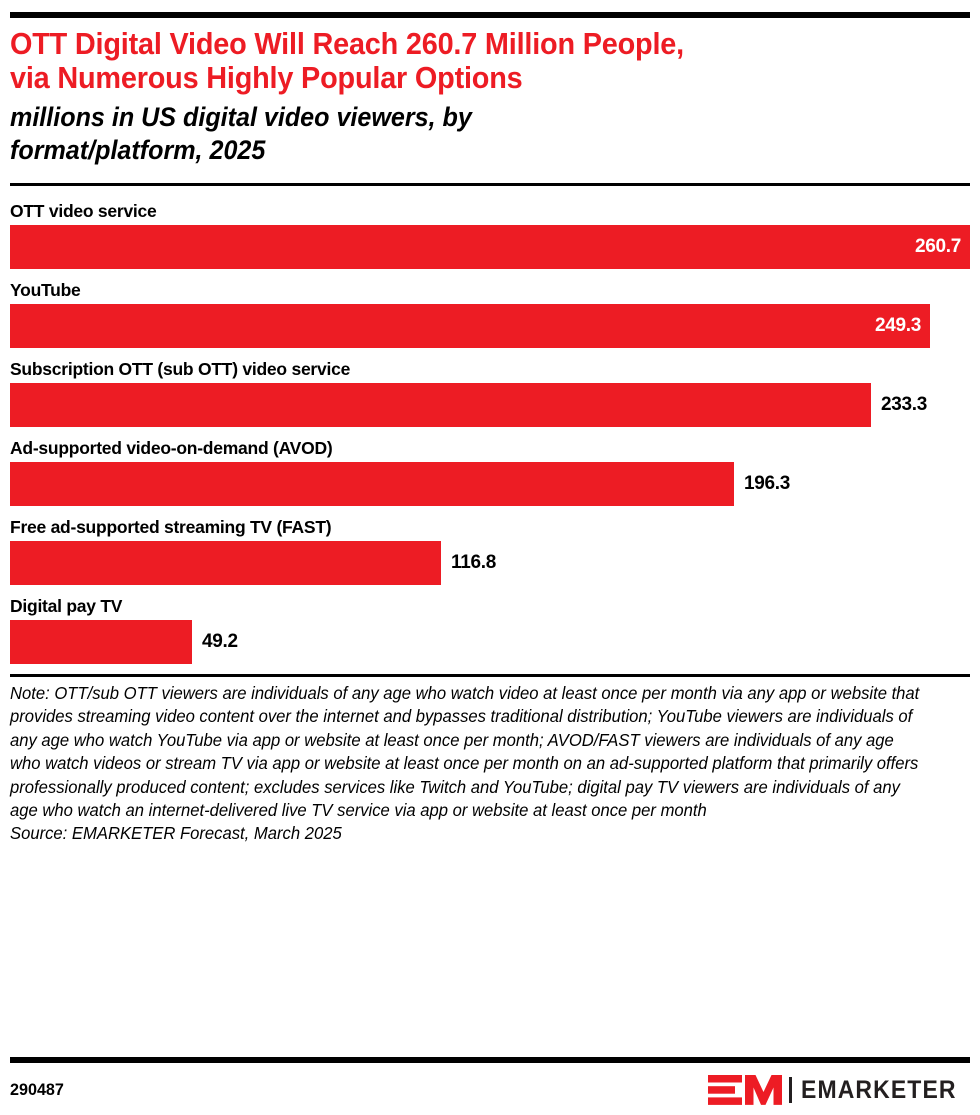 The height and width of the screenshot is (1115, 980). What do you see at coordinates (171, 448) in the screenshot?
I see `bar-category-label: Ad-supported video-on-demand (AVOD)` at bounding box center [171, 448].